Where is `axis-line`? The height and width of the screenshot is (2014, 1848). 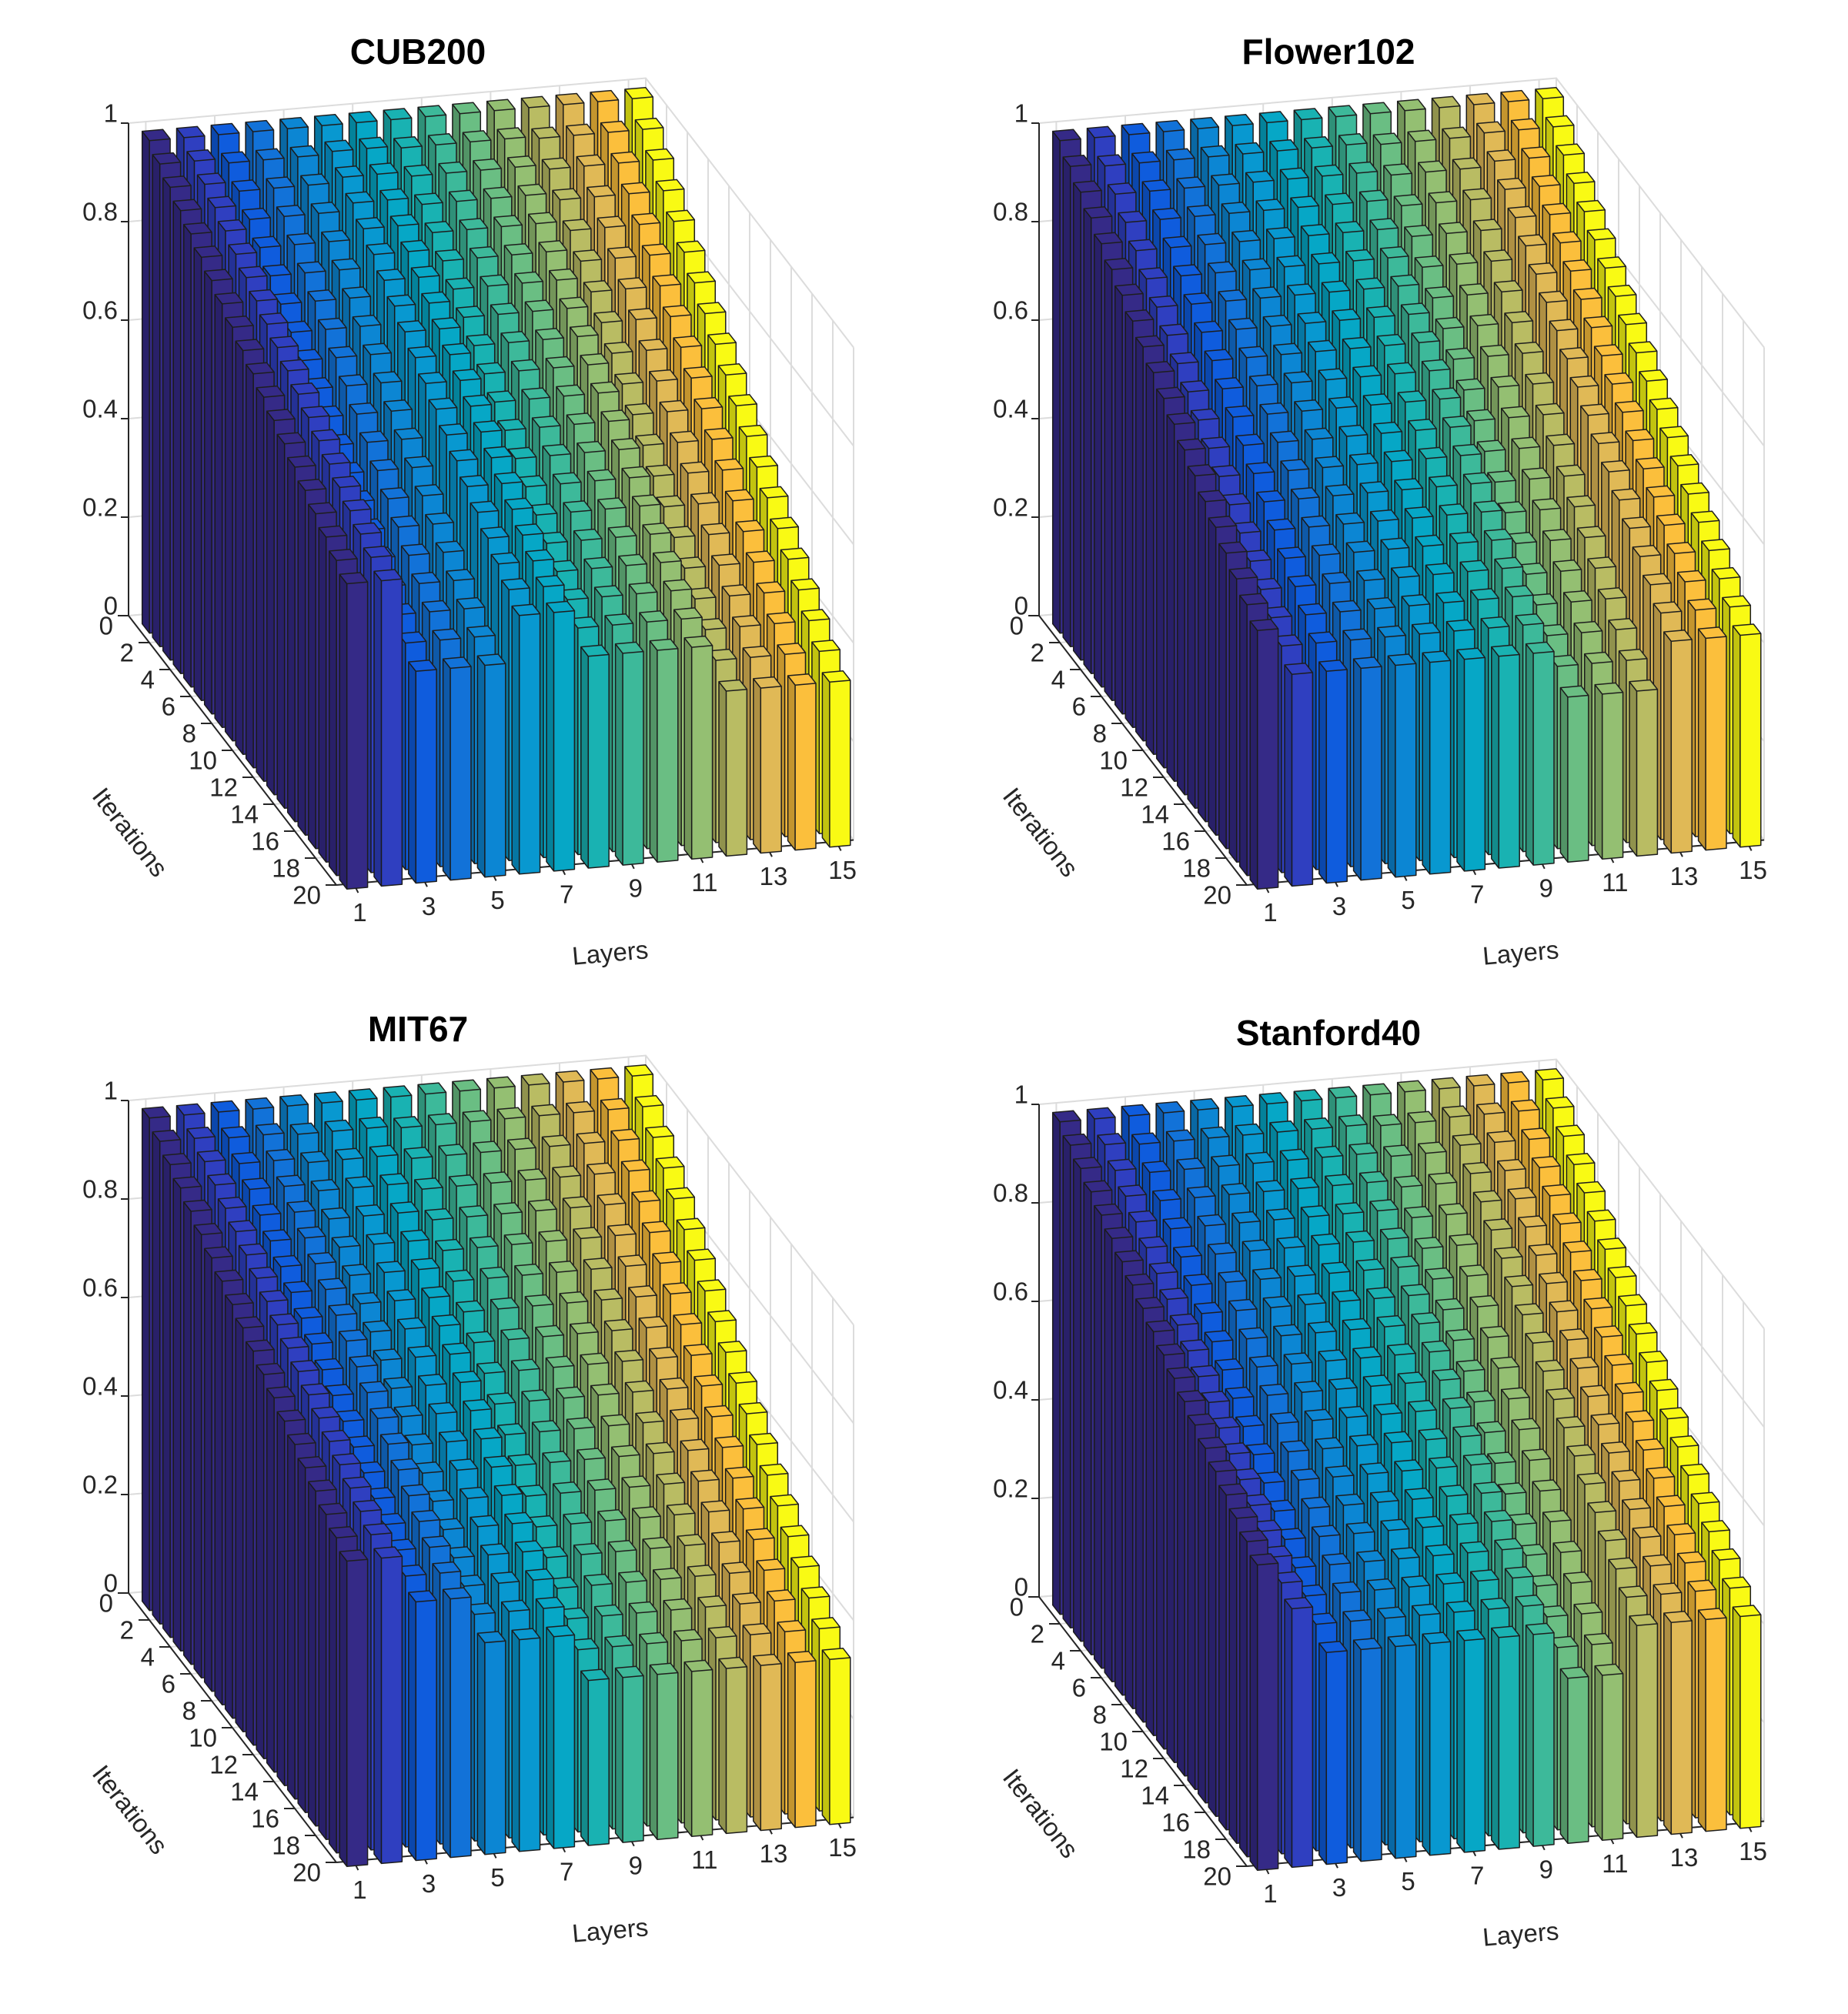
axis-line is located at coordinates (1143, 750).